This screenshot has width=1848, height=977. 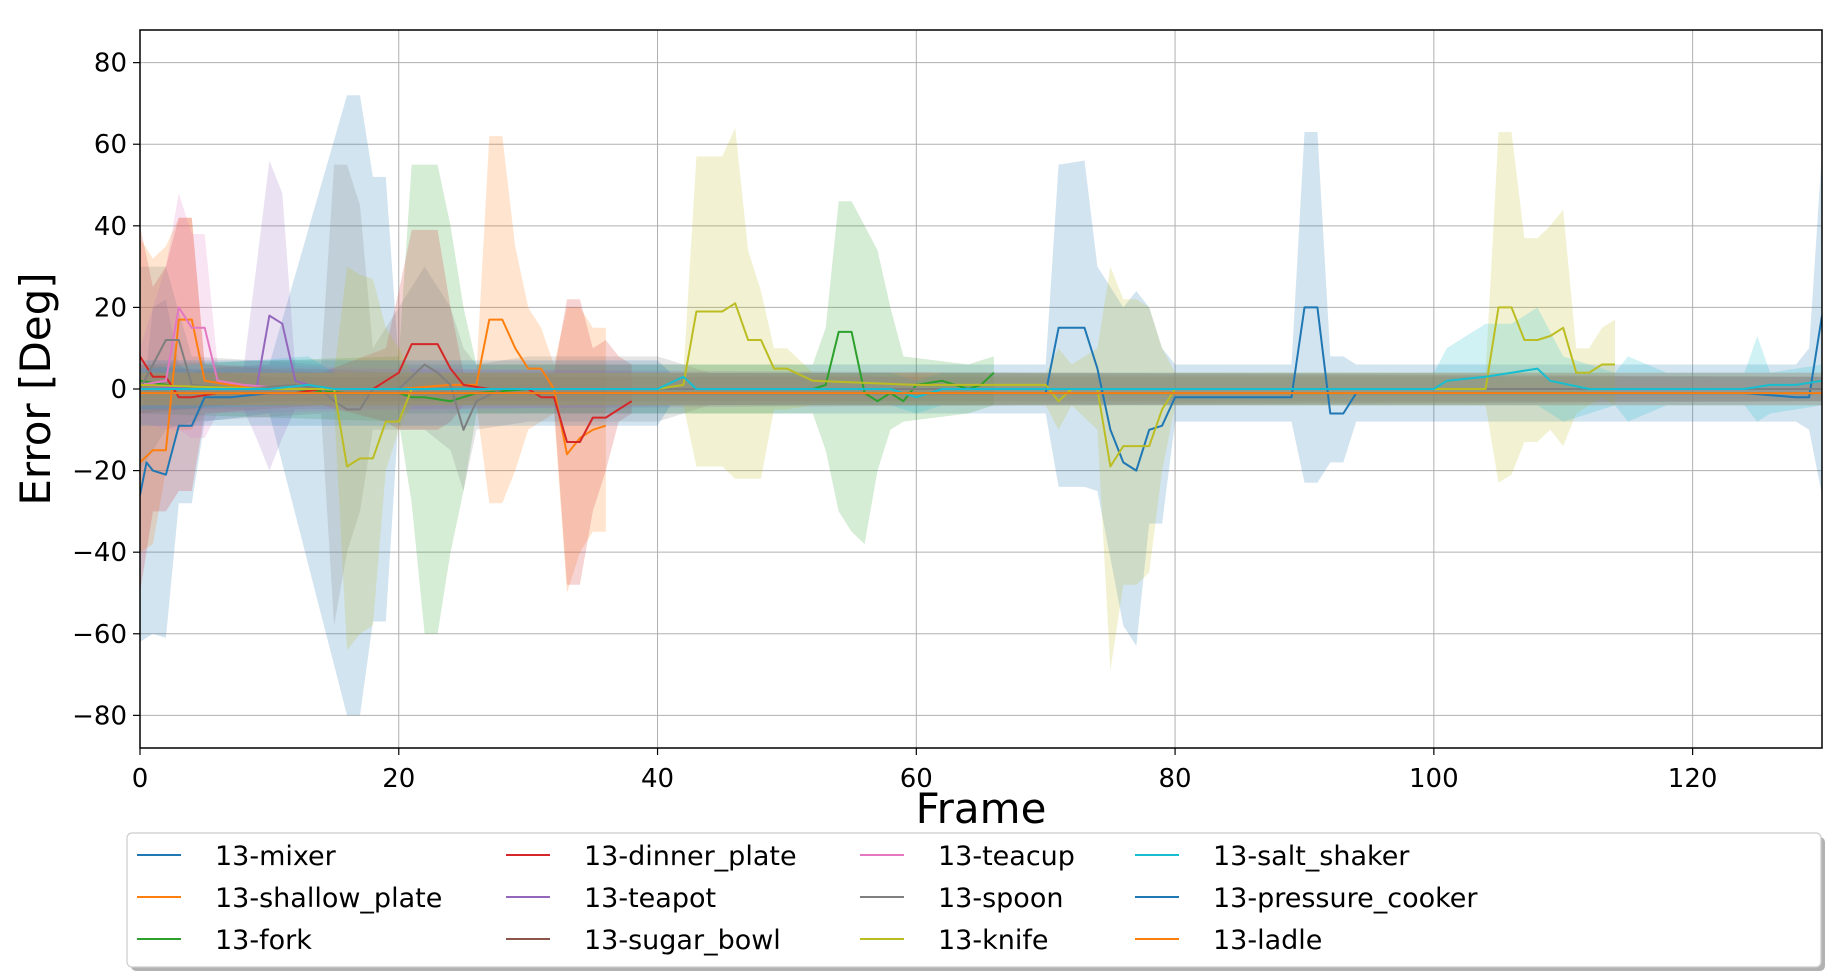 What do you see at coordinates (916, 779) in the screenshot?
I see `x-tick-label: 60` at bounding box center [916, 779].